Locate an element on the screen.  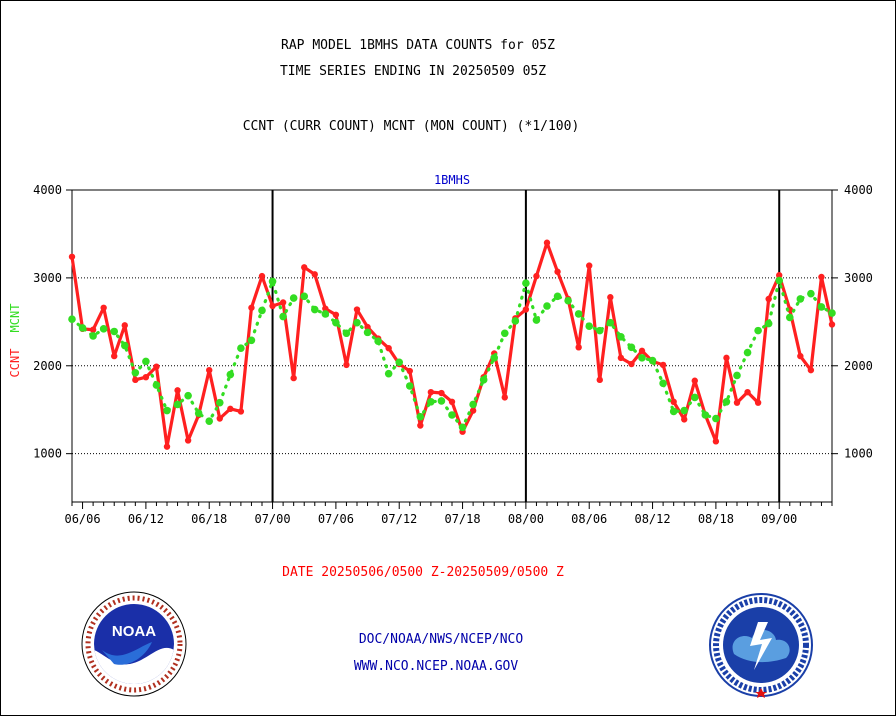
x-tick-label: 07/12 is located at coordinates (399, 519).